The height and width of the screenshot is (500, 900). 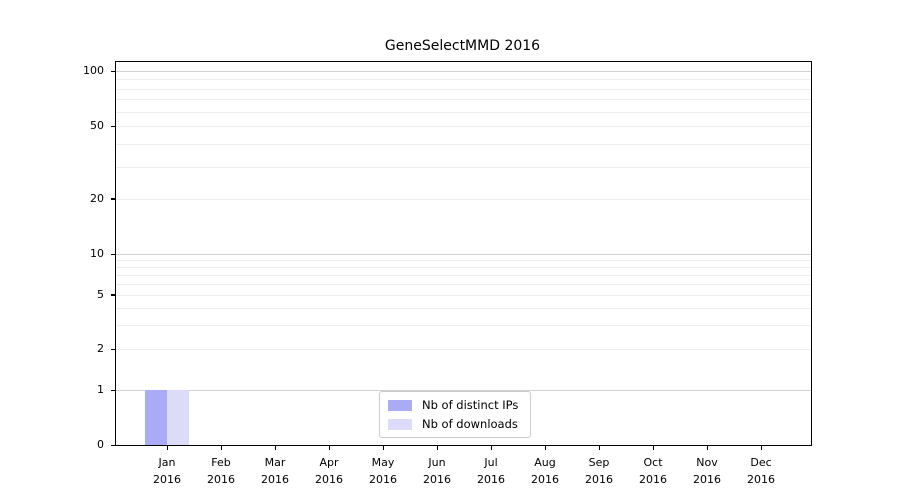 I want to click on x-tick-label-apr: Apr 2016, so click(x=329, y=471).